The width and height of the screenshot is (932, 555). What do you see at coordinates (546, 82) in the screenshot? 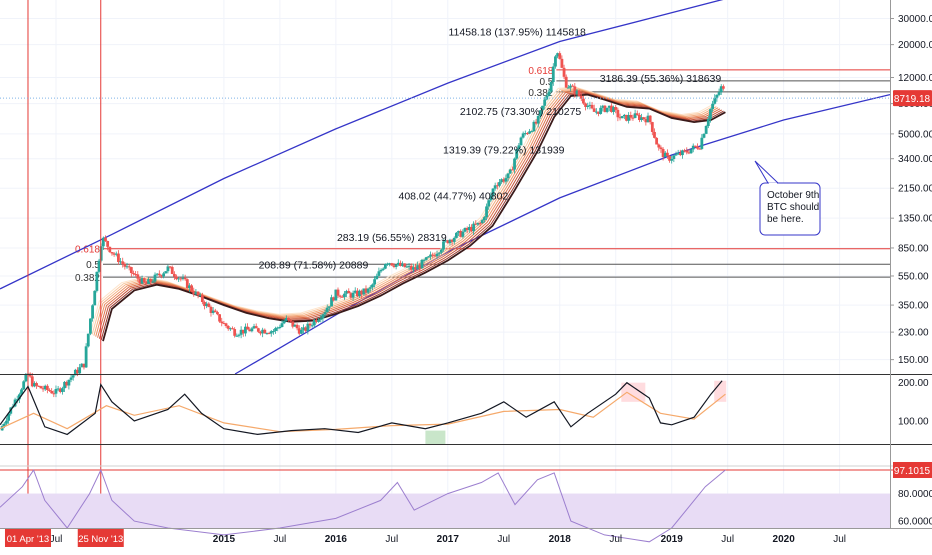
I see `fib-2018-level-label: 0.5` at bounding box center [546, 82].